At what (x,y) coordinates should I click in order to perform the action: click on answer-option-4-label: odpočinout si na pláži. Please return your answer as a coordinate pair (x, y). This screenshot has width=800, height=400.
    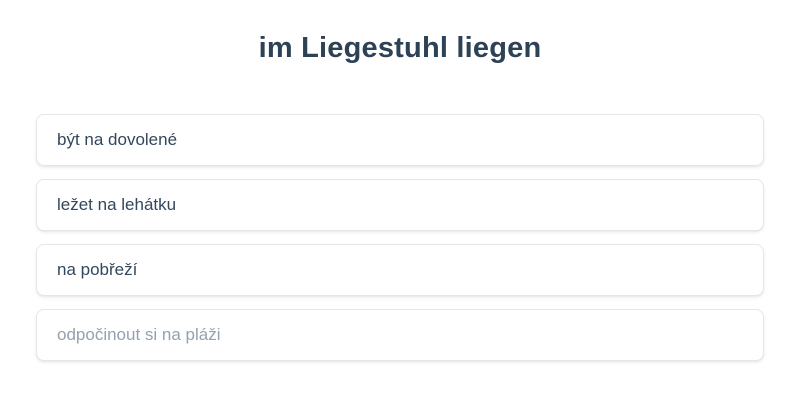
    Looking at the image, I should click on (139, 334).